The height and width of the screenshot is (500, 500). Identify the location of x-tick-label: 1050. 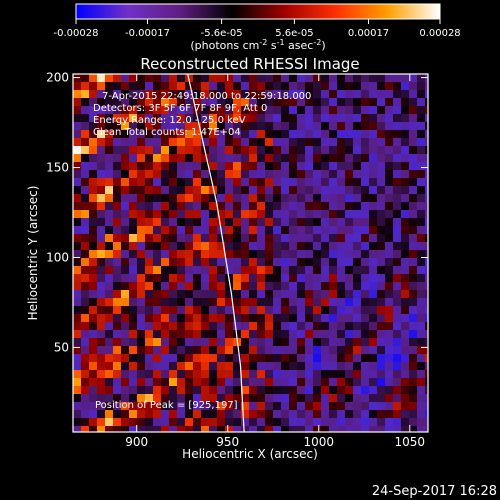
(410, 442).